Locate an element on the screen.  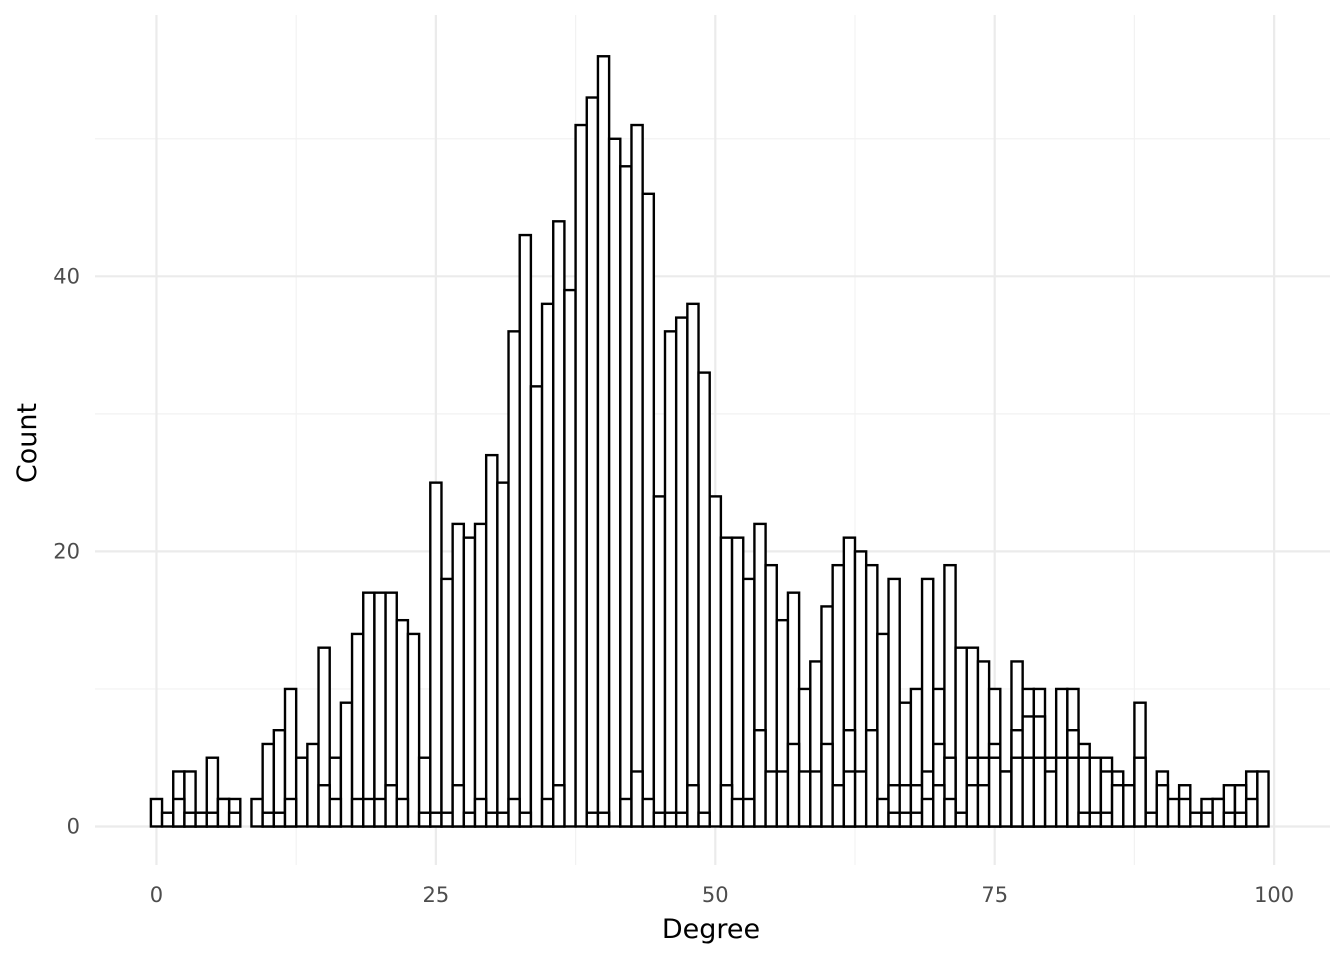
y-axis-title: Count is located at coordinates (27, 443).